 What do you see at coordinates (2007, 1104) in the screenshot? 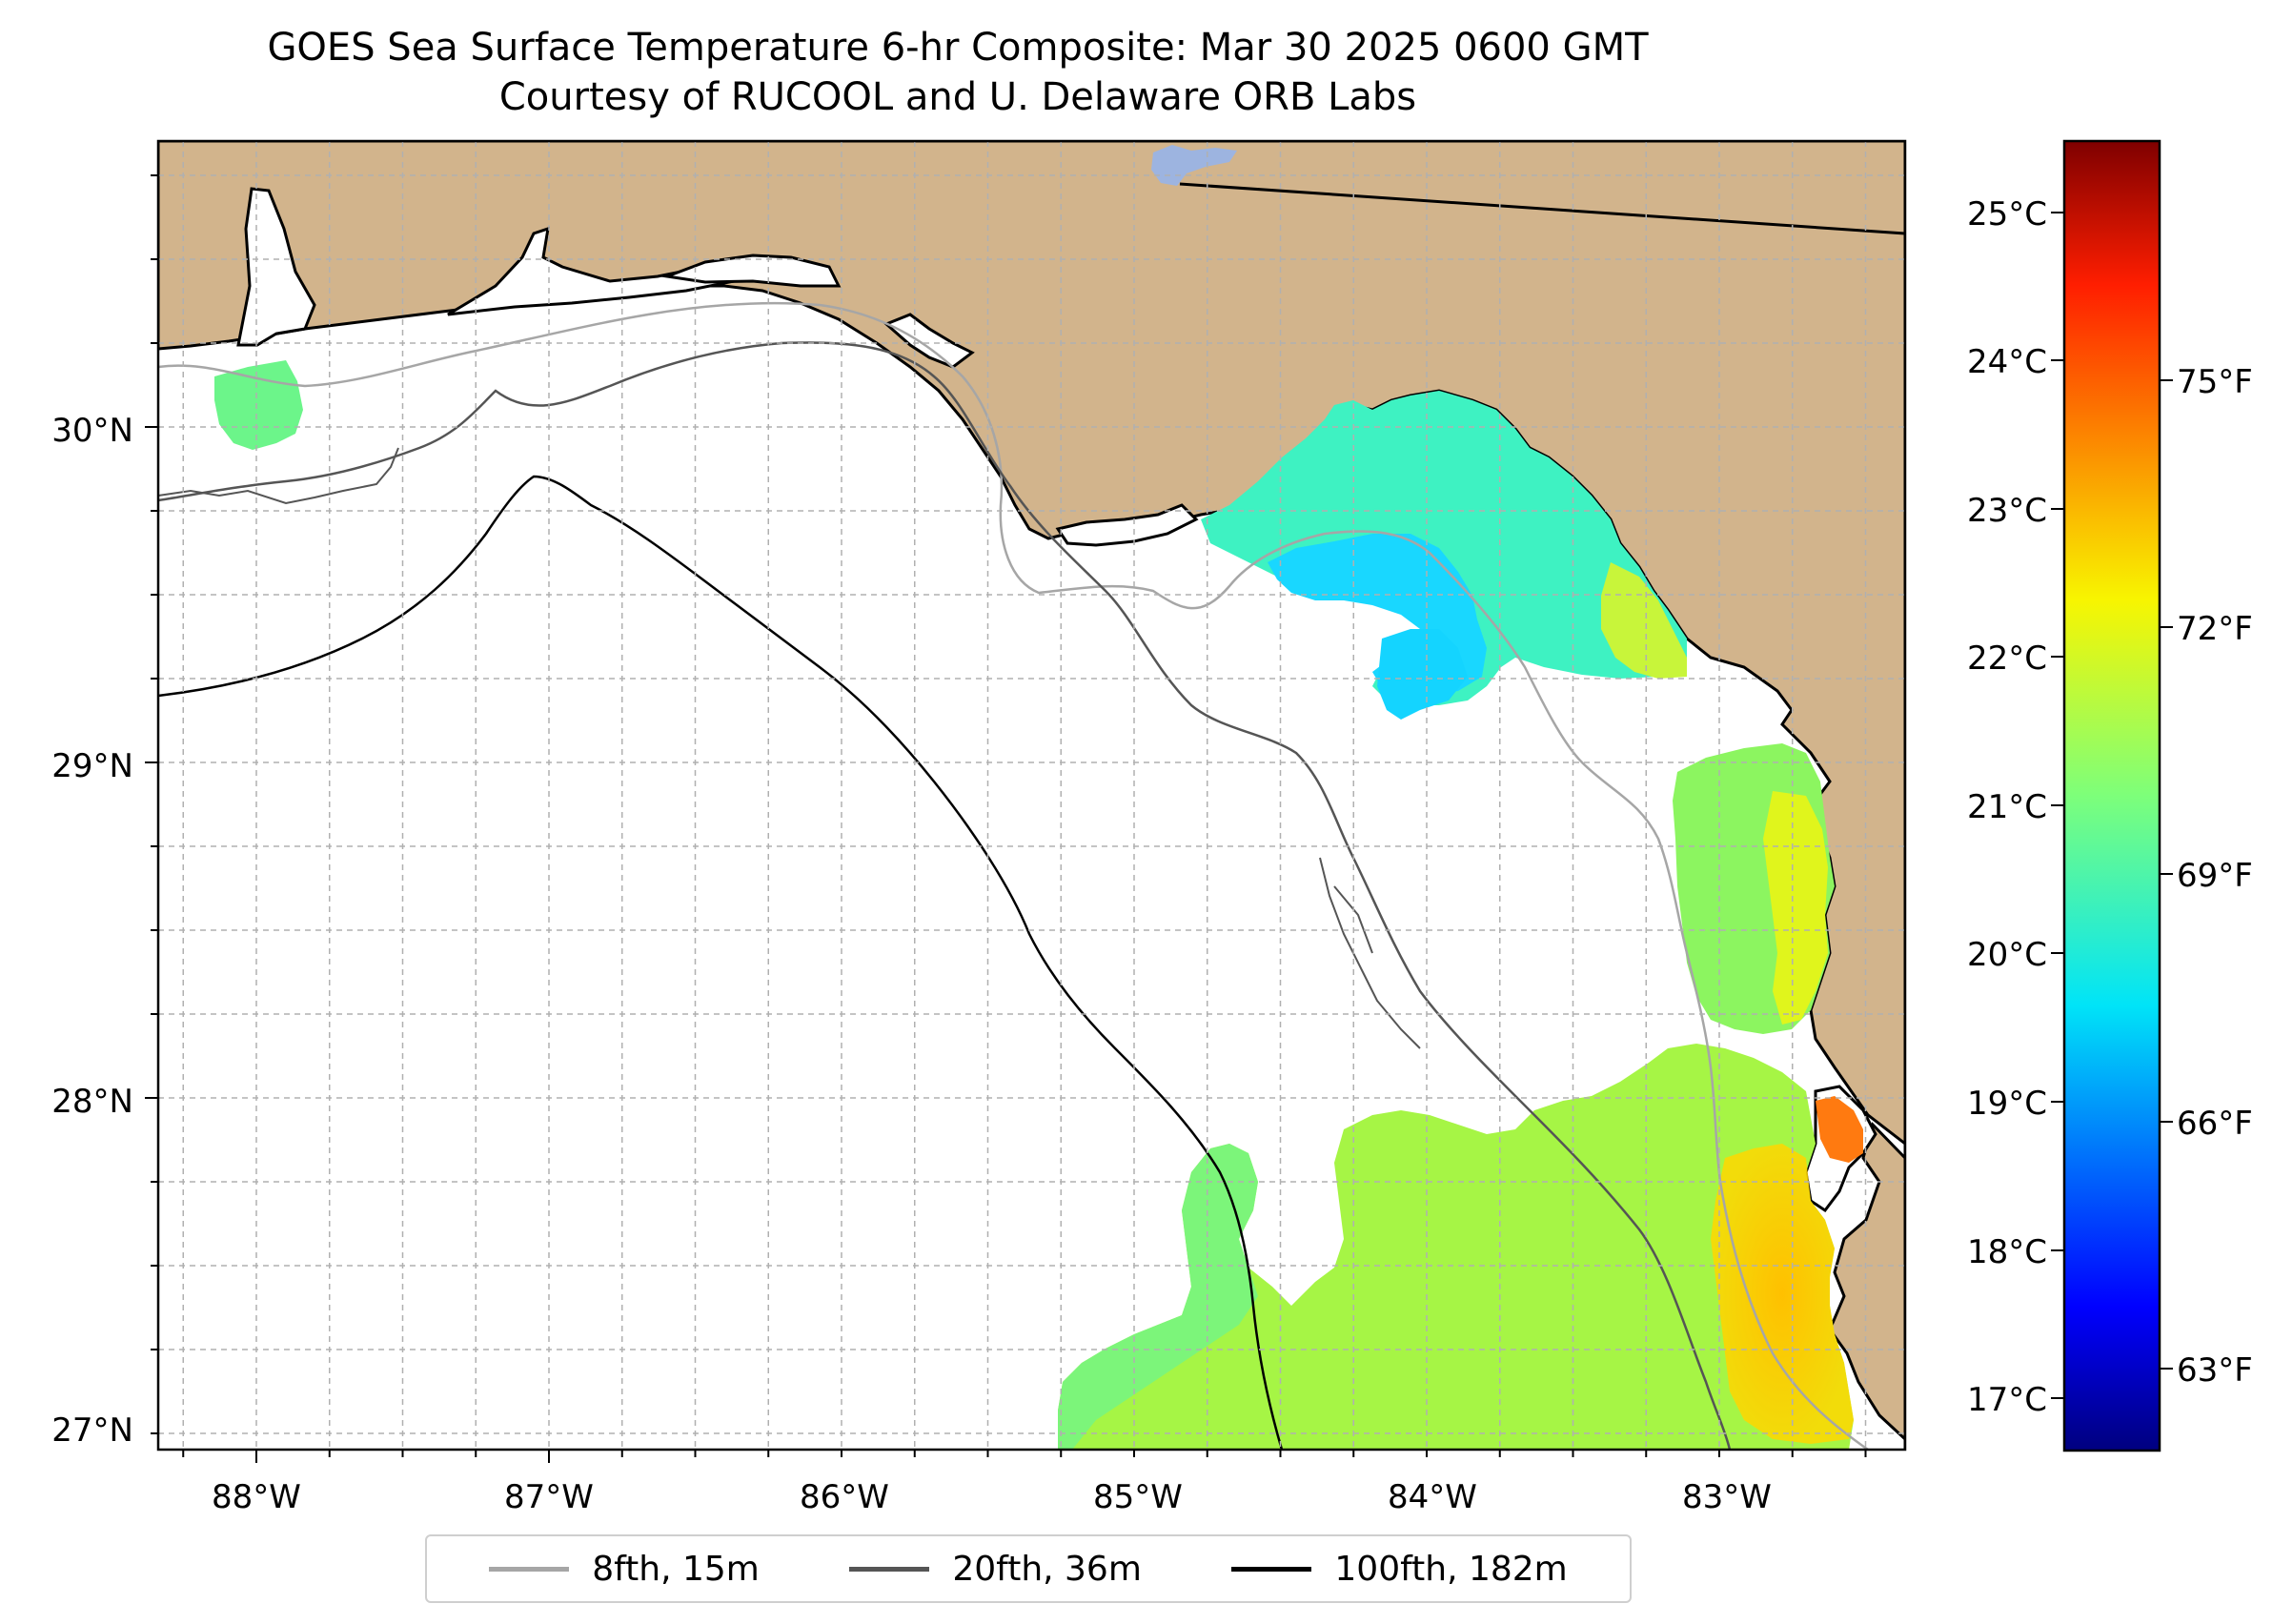
I see `colorbar-celsius-label: 19°C` at bounding box center [2007, 1104].